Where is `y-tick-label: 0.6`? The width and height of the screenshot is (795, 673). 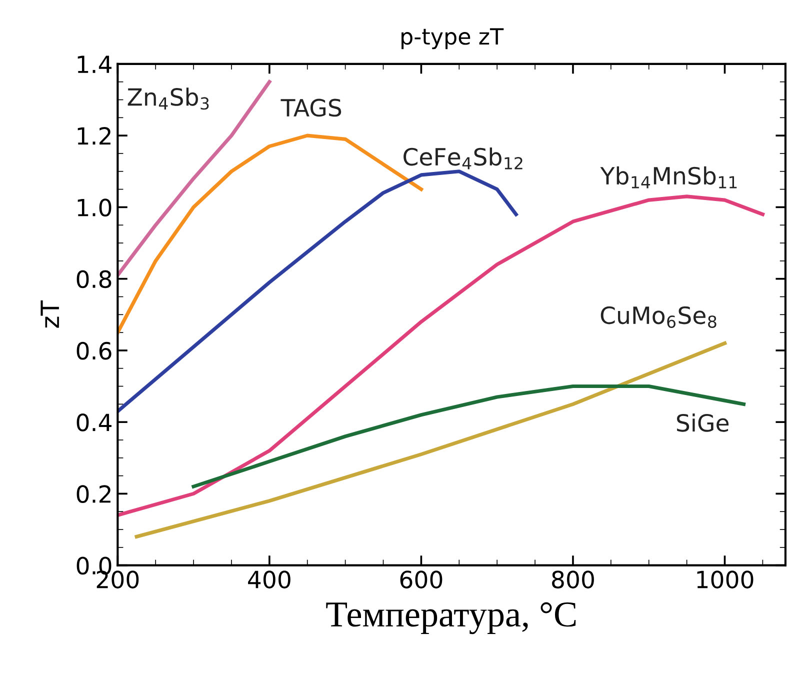
y-tick-label: 0.6 is located at coordinates (94, 351).